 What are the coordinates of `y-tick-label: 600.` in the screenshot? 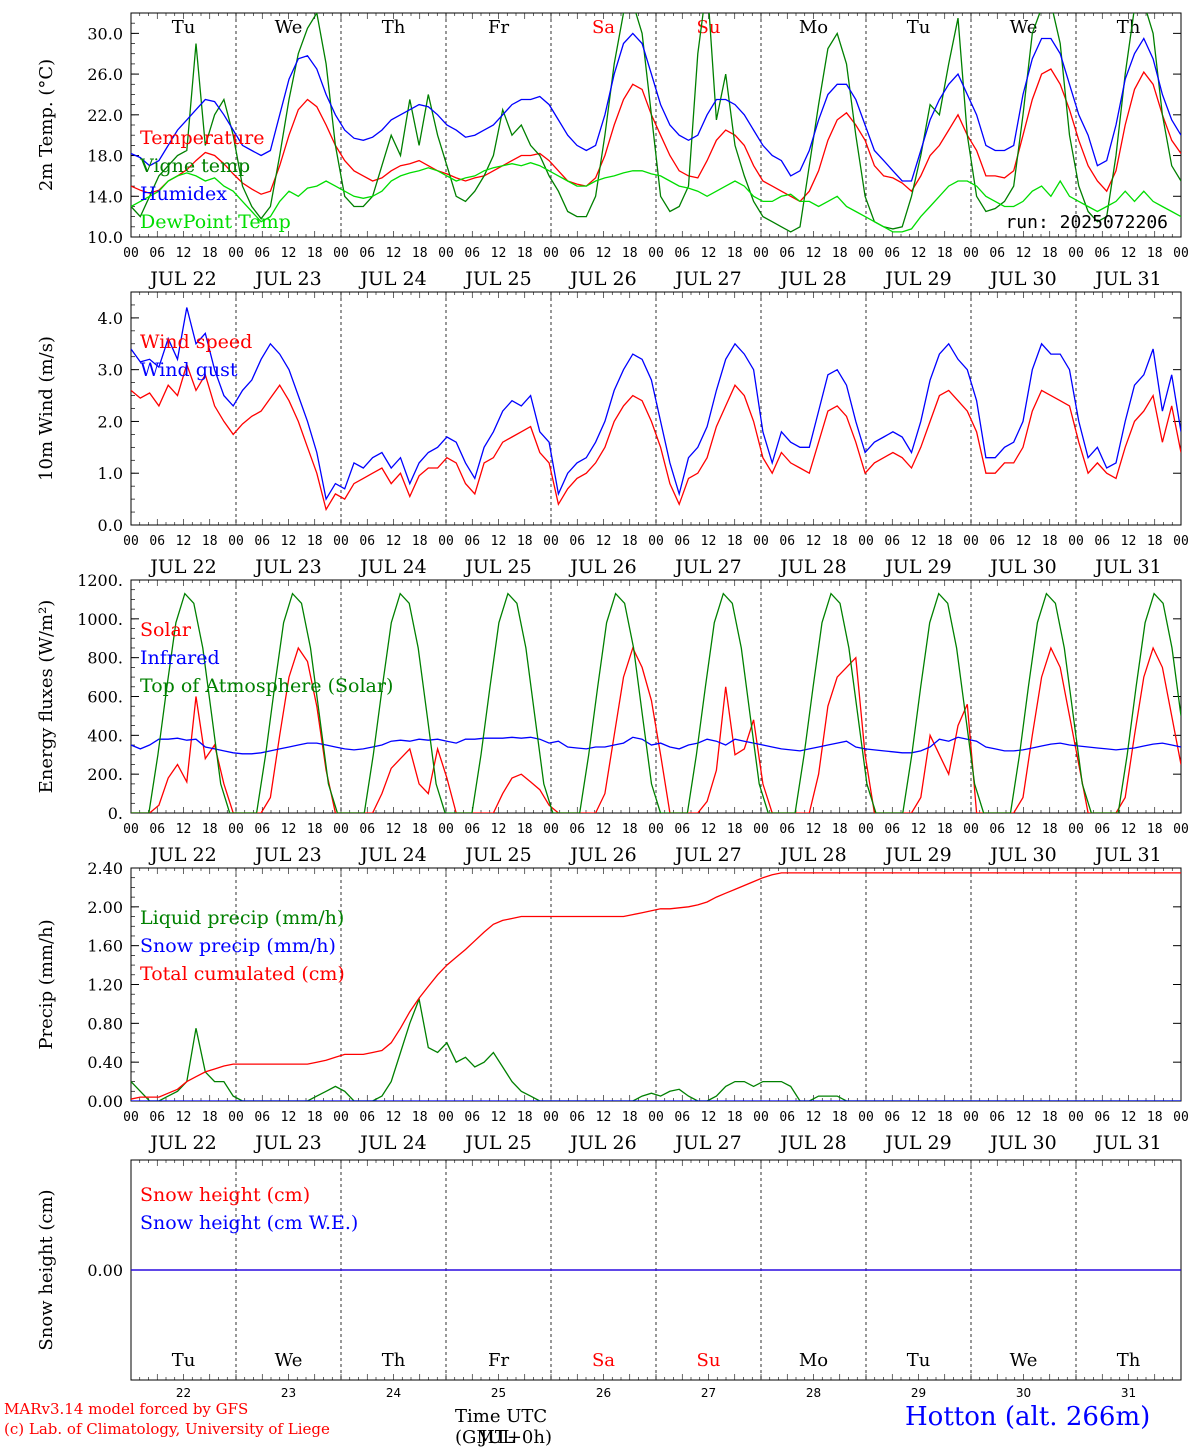 It's located at (105, 697).